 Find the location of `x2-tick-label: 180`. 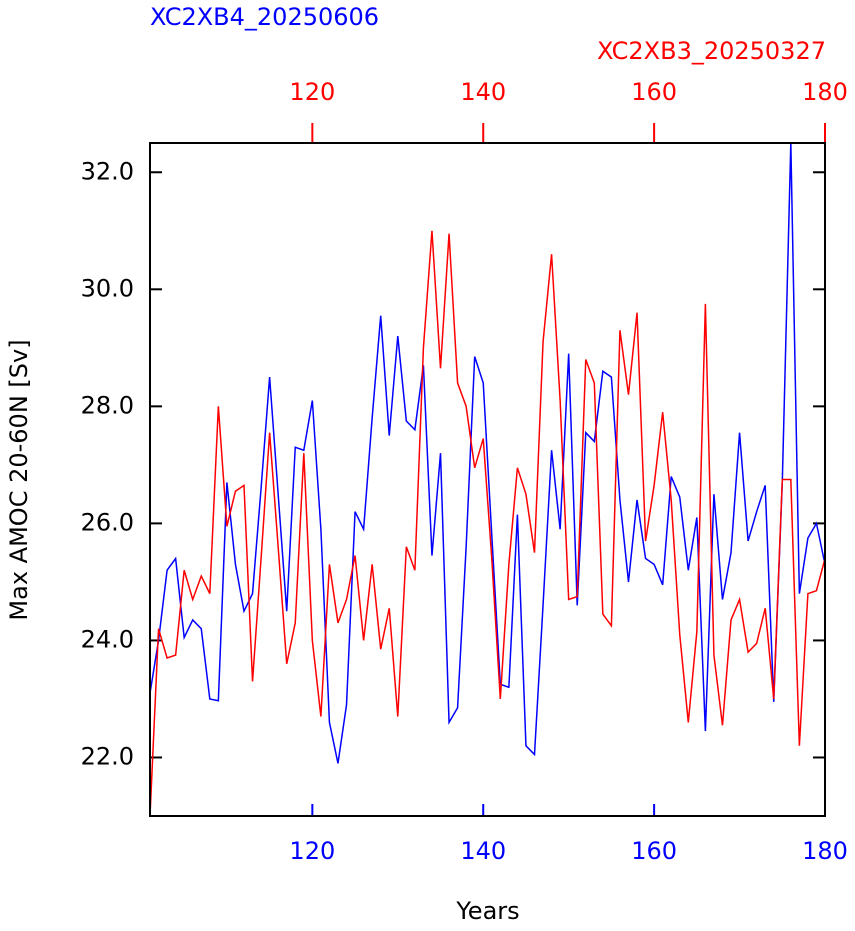

x2-tick-label: 180 is located at coordinates (825, 92).